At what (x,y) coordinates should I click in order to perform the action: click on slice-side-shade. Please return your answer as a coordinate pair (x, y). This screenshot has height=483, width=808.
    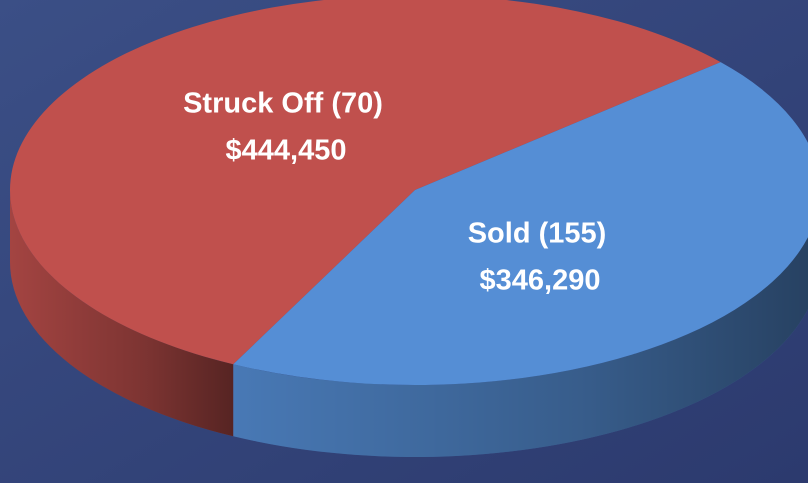
    Looking at the image, I should click on (122, 313).